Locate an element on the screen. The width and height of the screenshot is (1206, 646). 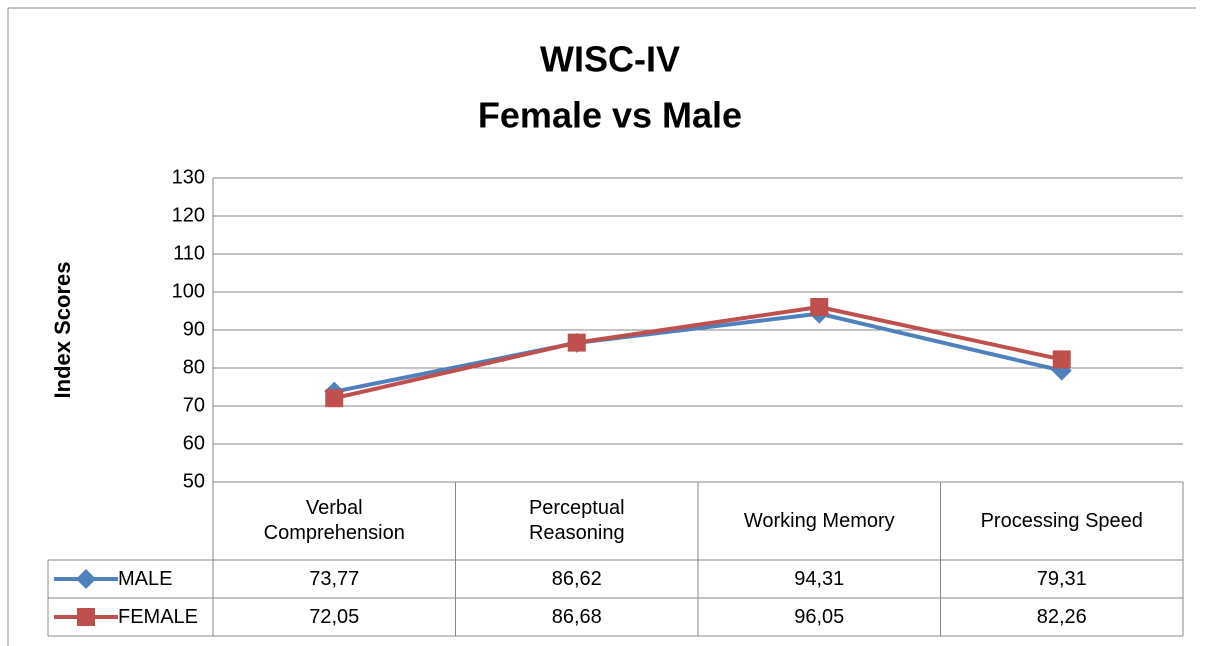
data-label-text: 73,77 is located at coordinates (334, 578).